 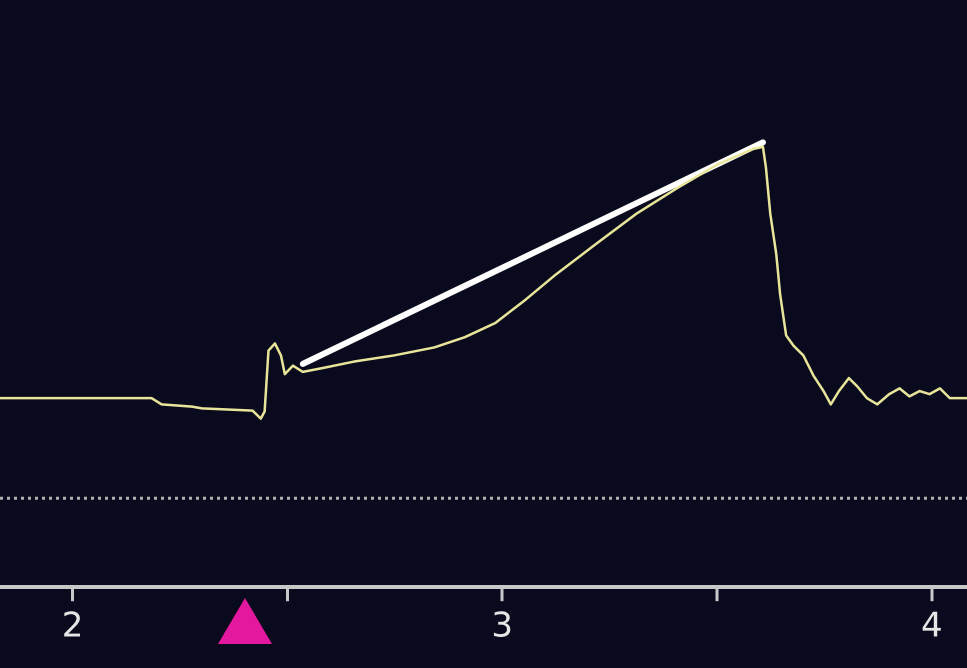 I want to click on x-tick-label: 3, so click(x=502, y=625).